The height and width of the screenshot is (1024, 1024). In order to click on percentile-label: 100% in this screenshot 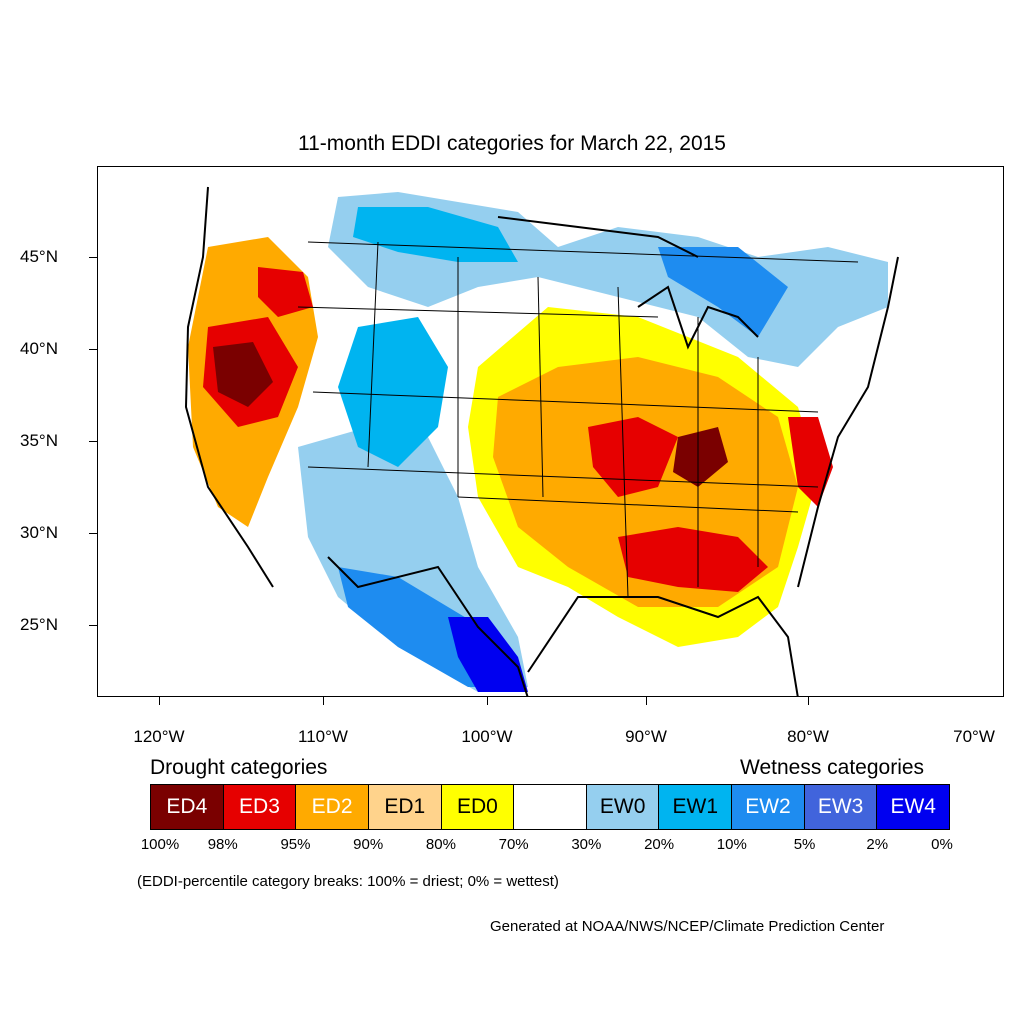, I will do `click(160, 844)`.